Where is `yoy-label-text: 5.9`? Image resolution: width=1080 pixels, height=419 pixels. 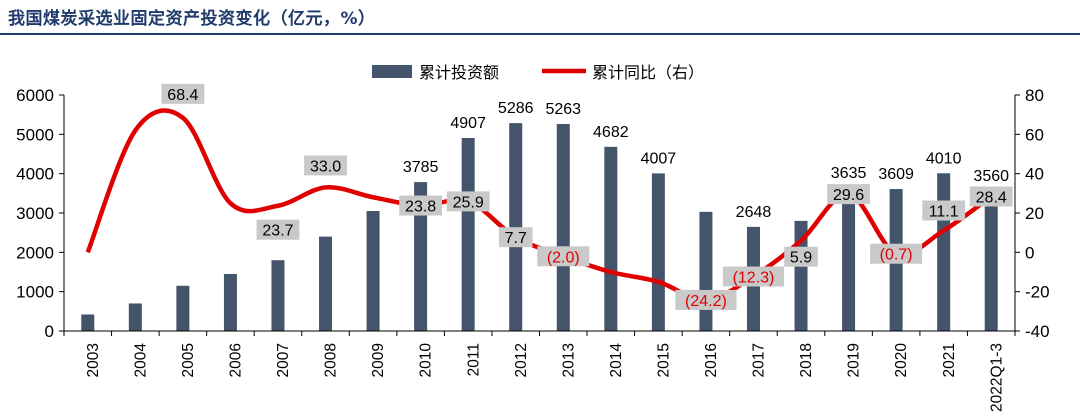 yoy-label-text: 5.9 is located at coordinates (801, 258).